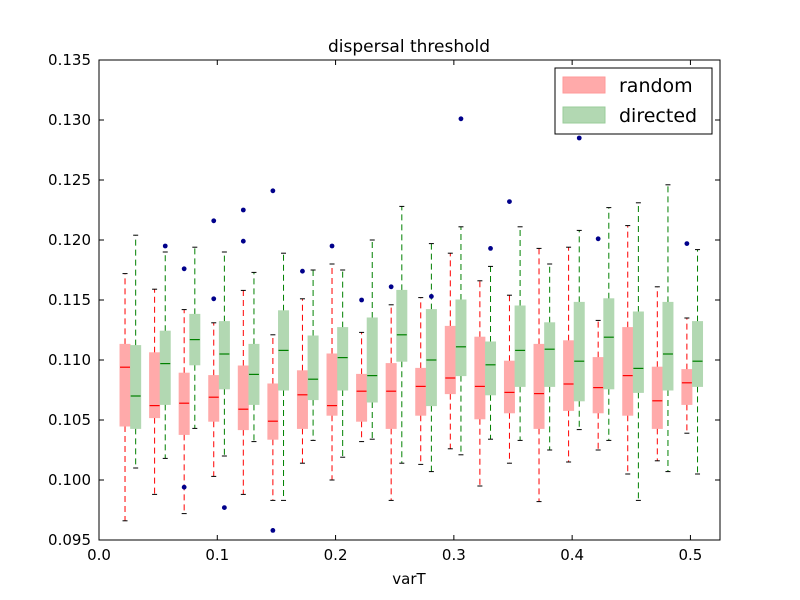 Image resolution: width=800 pixels, height=600 pixels. I want to click on y-tick-label: 0.100, so click(69, 480).